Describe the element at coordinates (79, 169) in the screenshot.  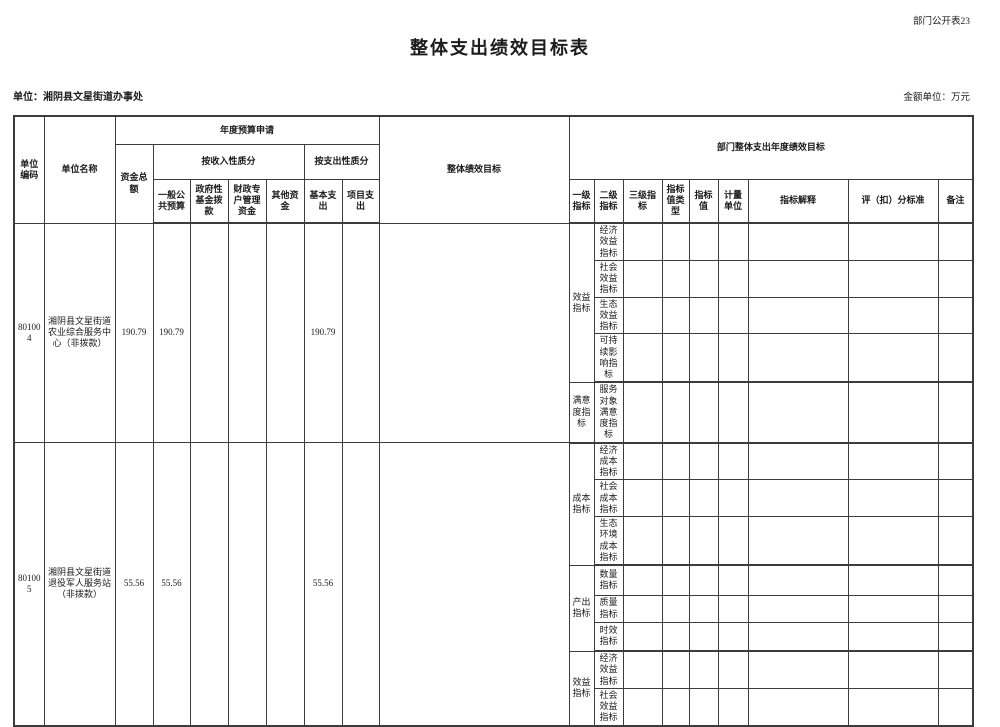
I see `header-unit-name: 单位名称` at that location.